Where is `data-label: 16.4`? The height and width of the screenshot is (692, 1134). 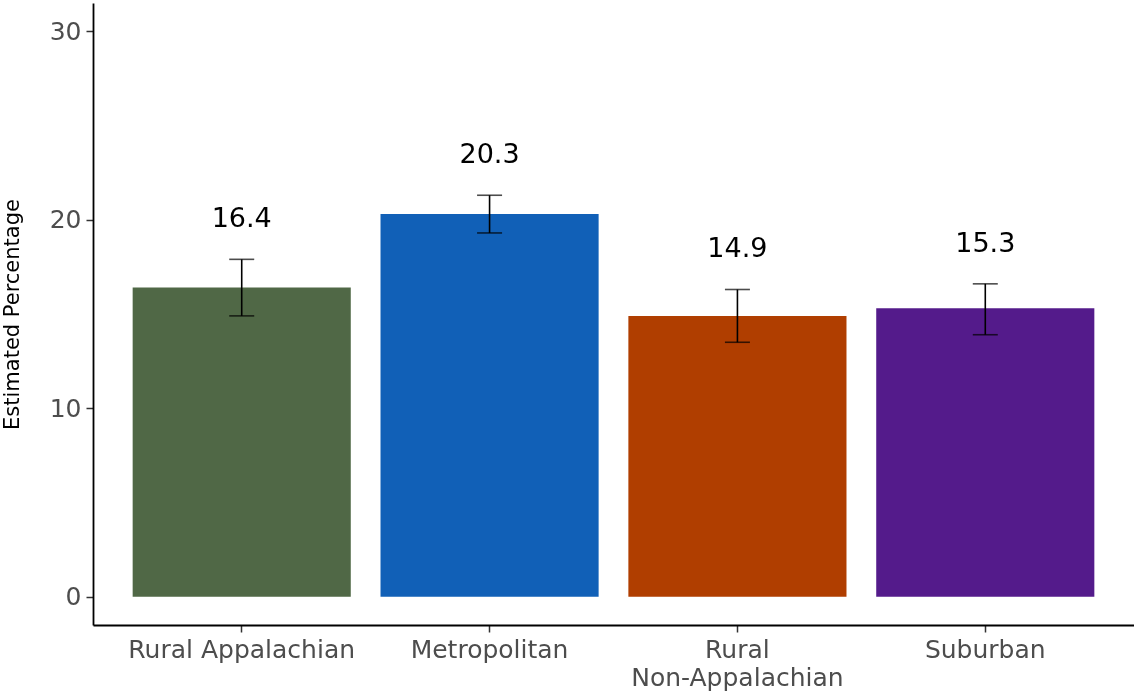
data-label: 16.4 is located at coordinates (241, 218).